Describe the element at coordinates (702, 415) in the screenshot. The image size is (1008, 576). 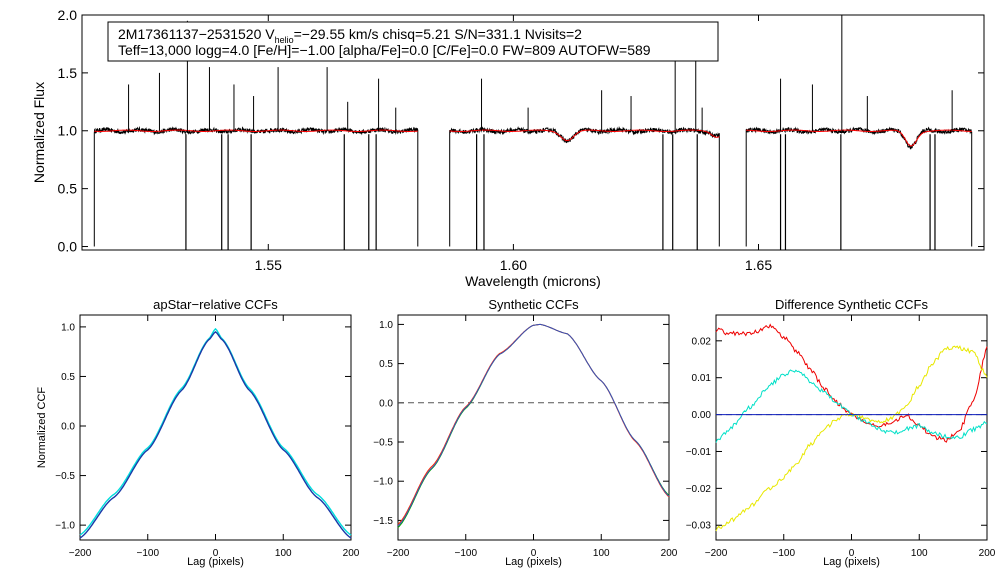
I see `y-tick-label: 0.00` at that location.